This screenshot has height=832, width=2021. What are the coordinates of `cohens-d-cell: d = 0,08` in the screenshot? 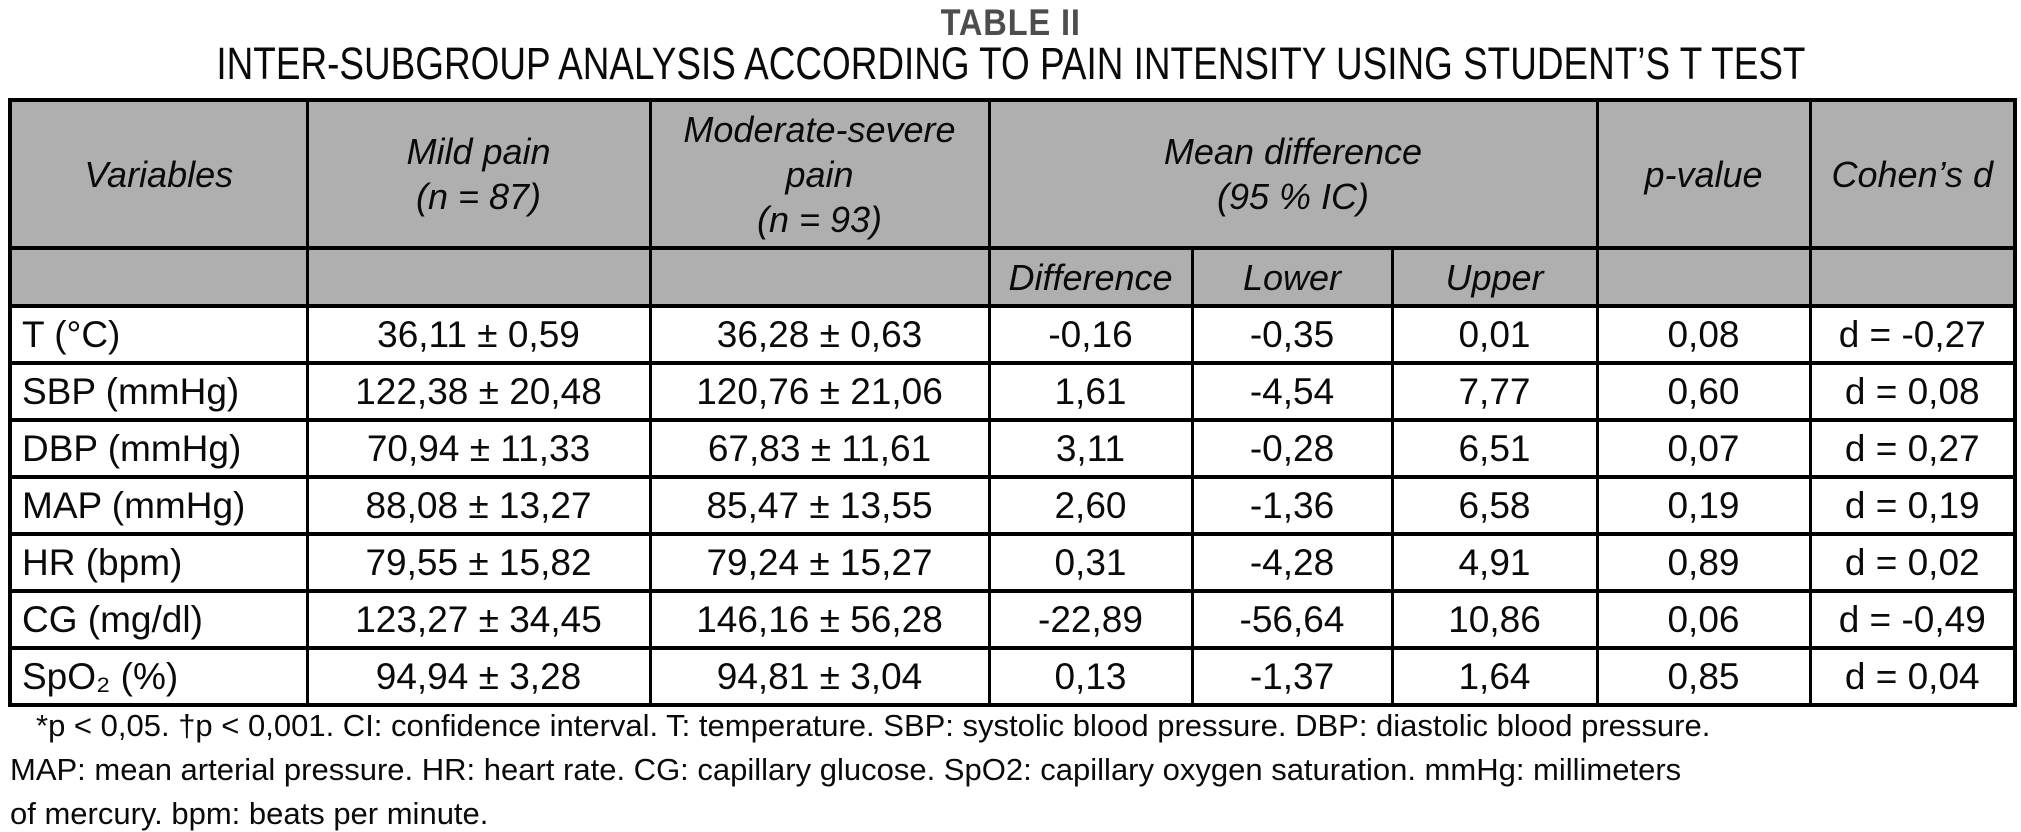 It's located at (1912, 391).